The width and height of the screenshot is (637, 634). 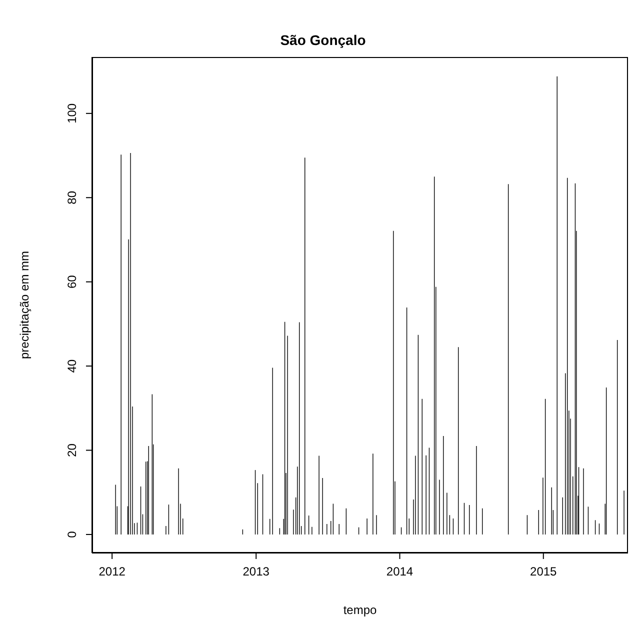 I want to click on y-tick-label: 60, so click(x=72, y=281).